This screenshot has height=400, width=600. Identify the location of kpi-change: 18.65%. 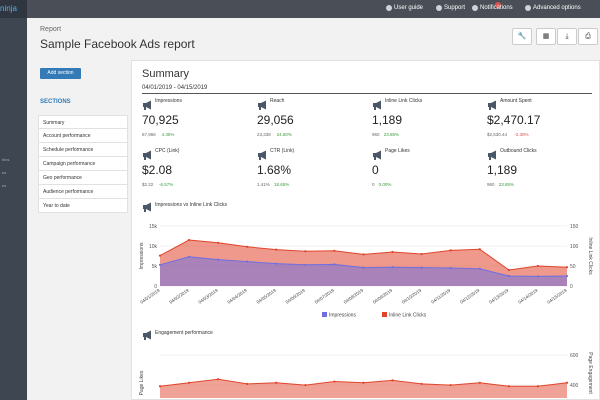
(282, 184).